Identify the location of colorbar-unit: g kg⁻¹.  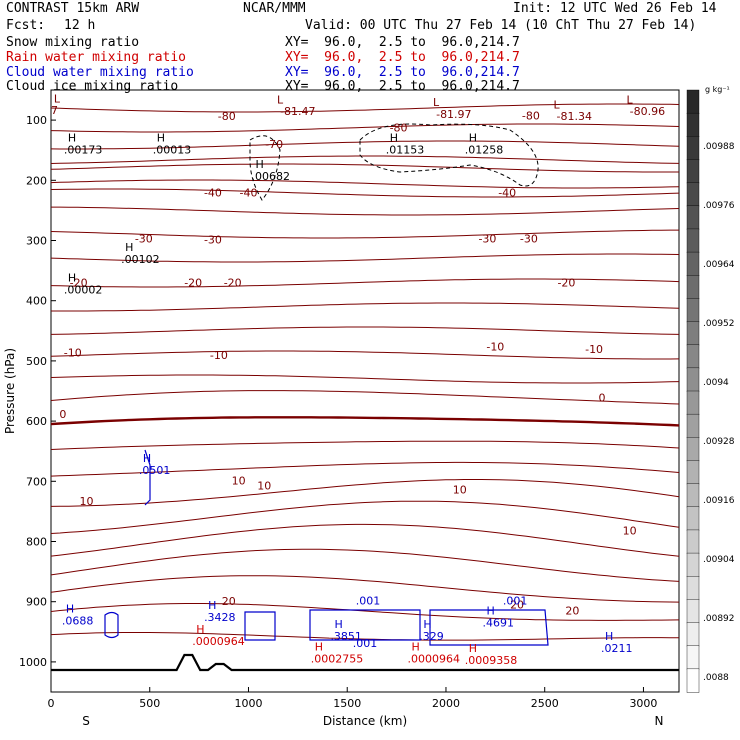
(717, 89).